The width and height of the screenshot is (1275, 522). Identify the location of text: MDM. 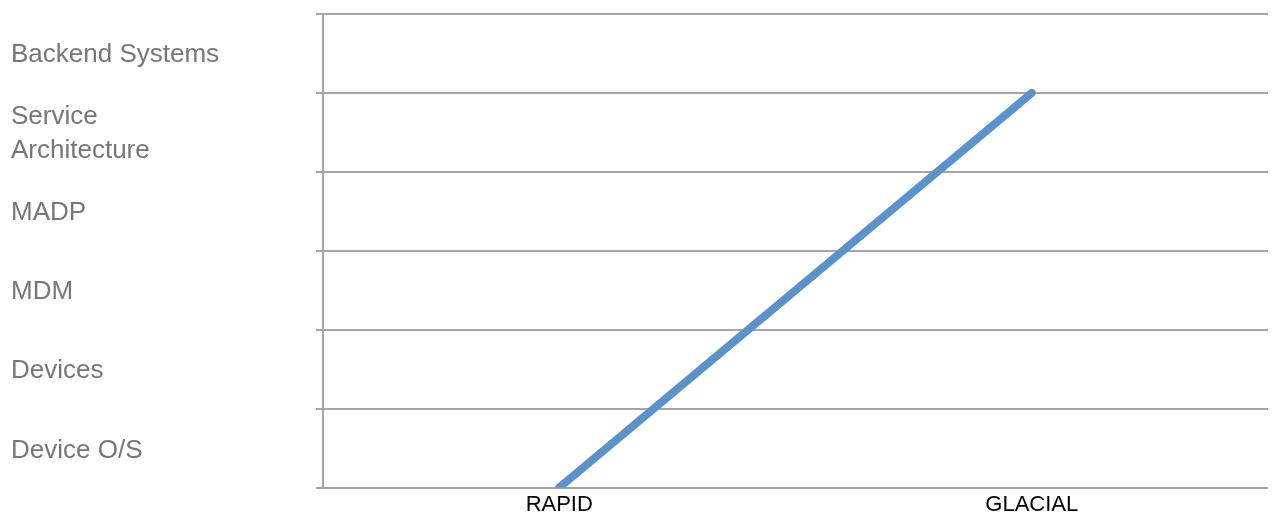
(42, 291).